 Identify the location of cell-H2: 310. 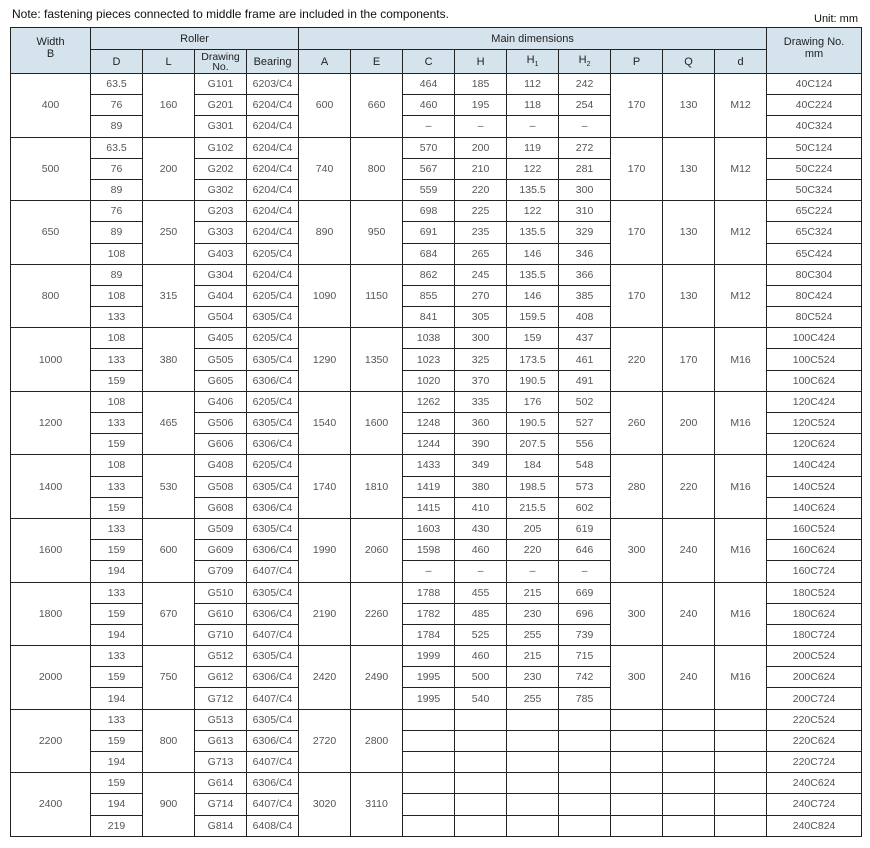
(585, 211).